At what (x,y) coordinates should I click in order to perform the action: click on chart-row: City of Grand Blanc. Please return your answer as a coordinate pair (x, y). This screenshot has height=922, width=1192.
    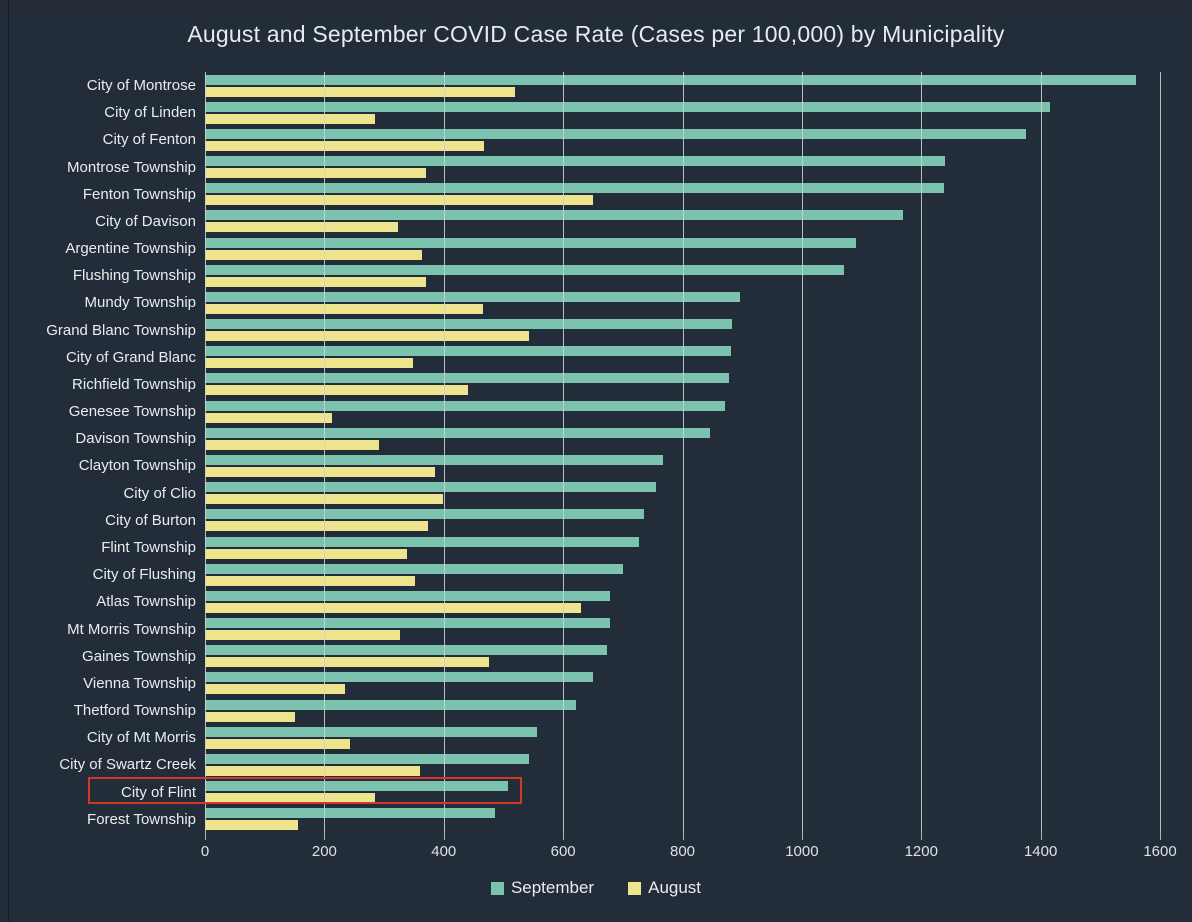
    Looking at the image, I should click on (580, 357).